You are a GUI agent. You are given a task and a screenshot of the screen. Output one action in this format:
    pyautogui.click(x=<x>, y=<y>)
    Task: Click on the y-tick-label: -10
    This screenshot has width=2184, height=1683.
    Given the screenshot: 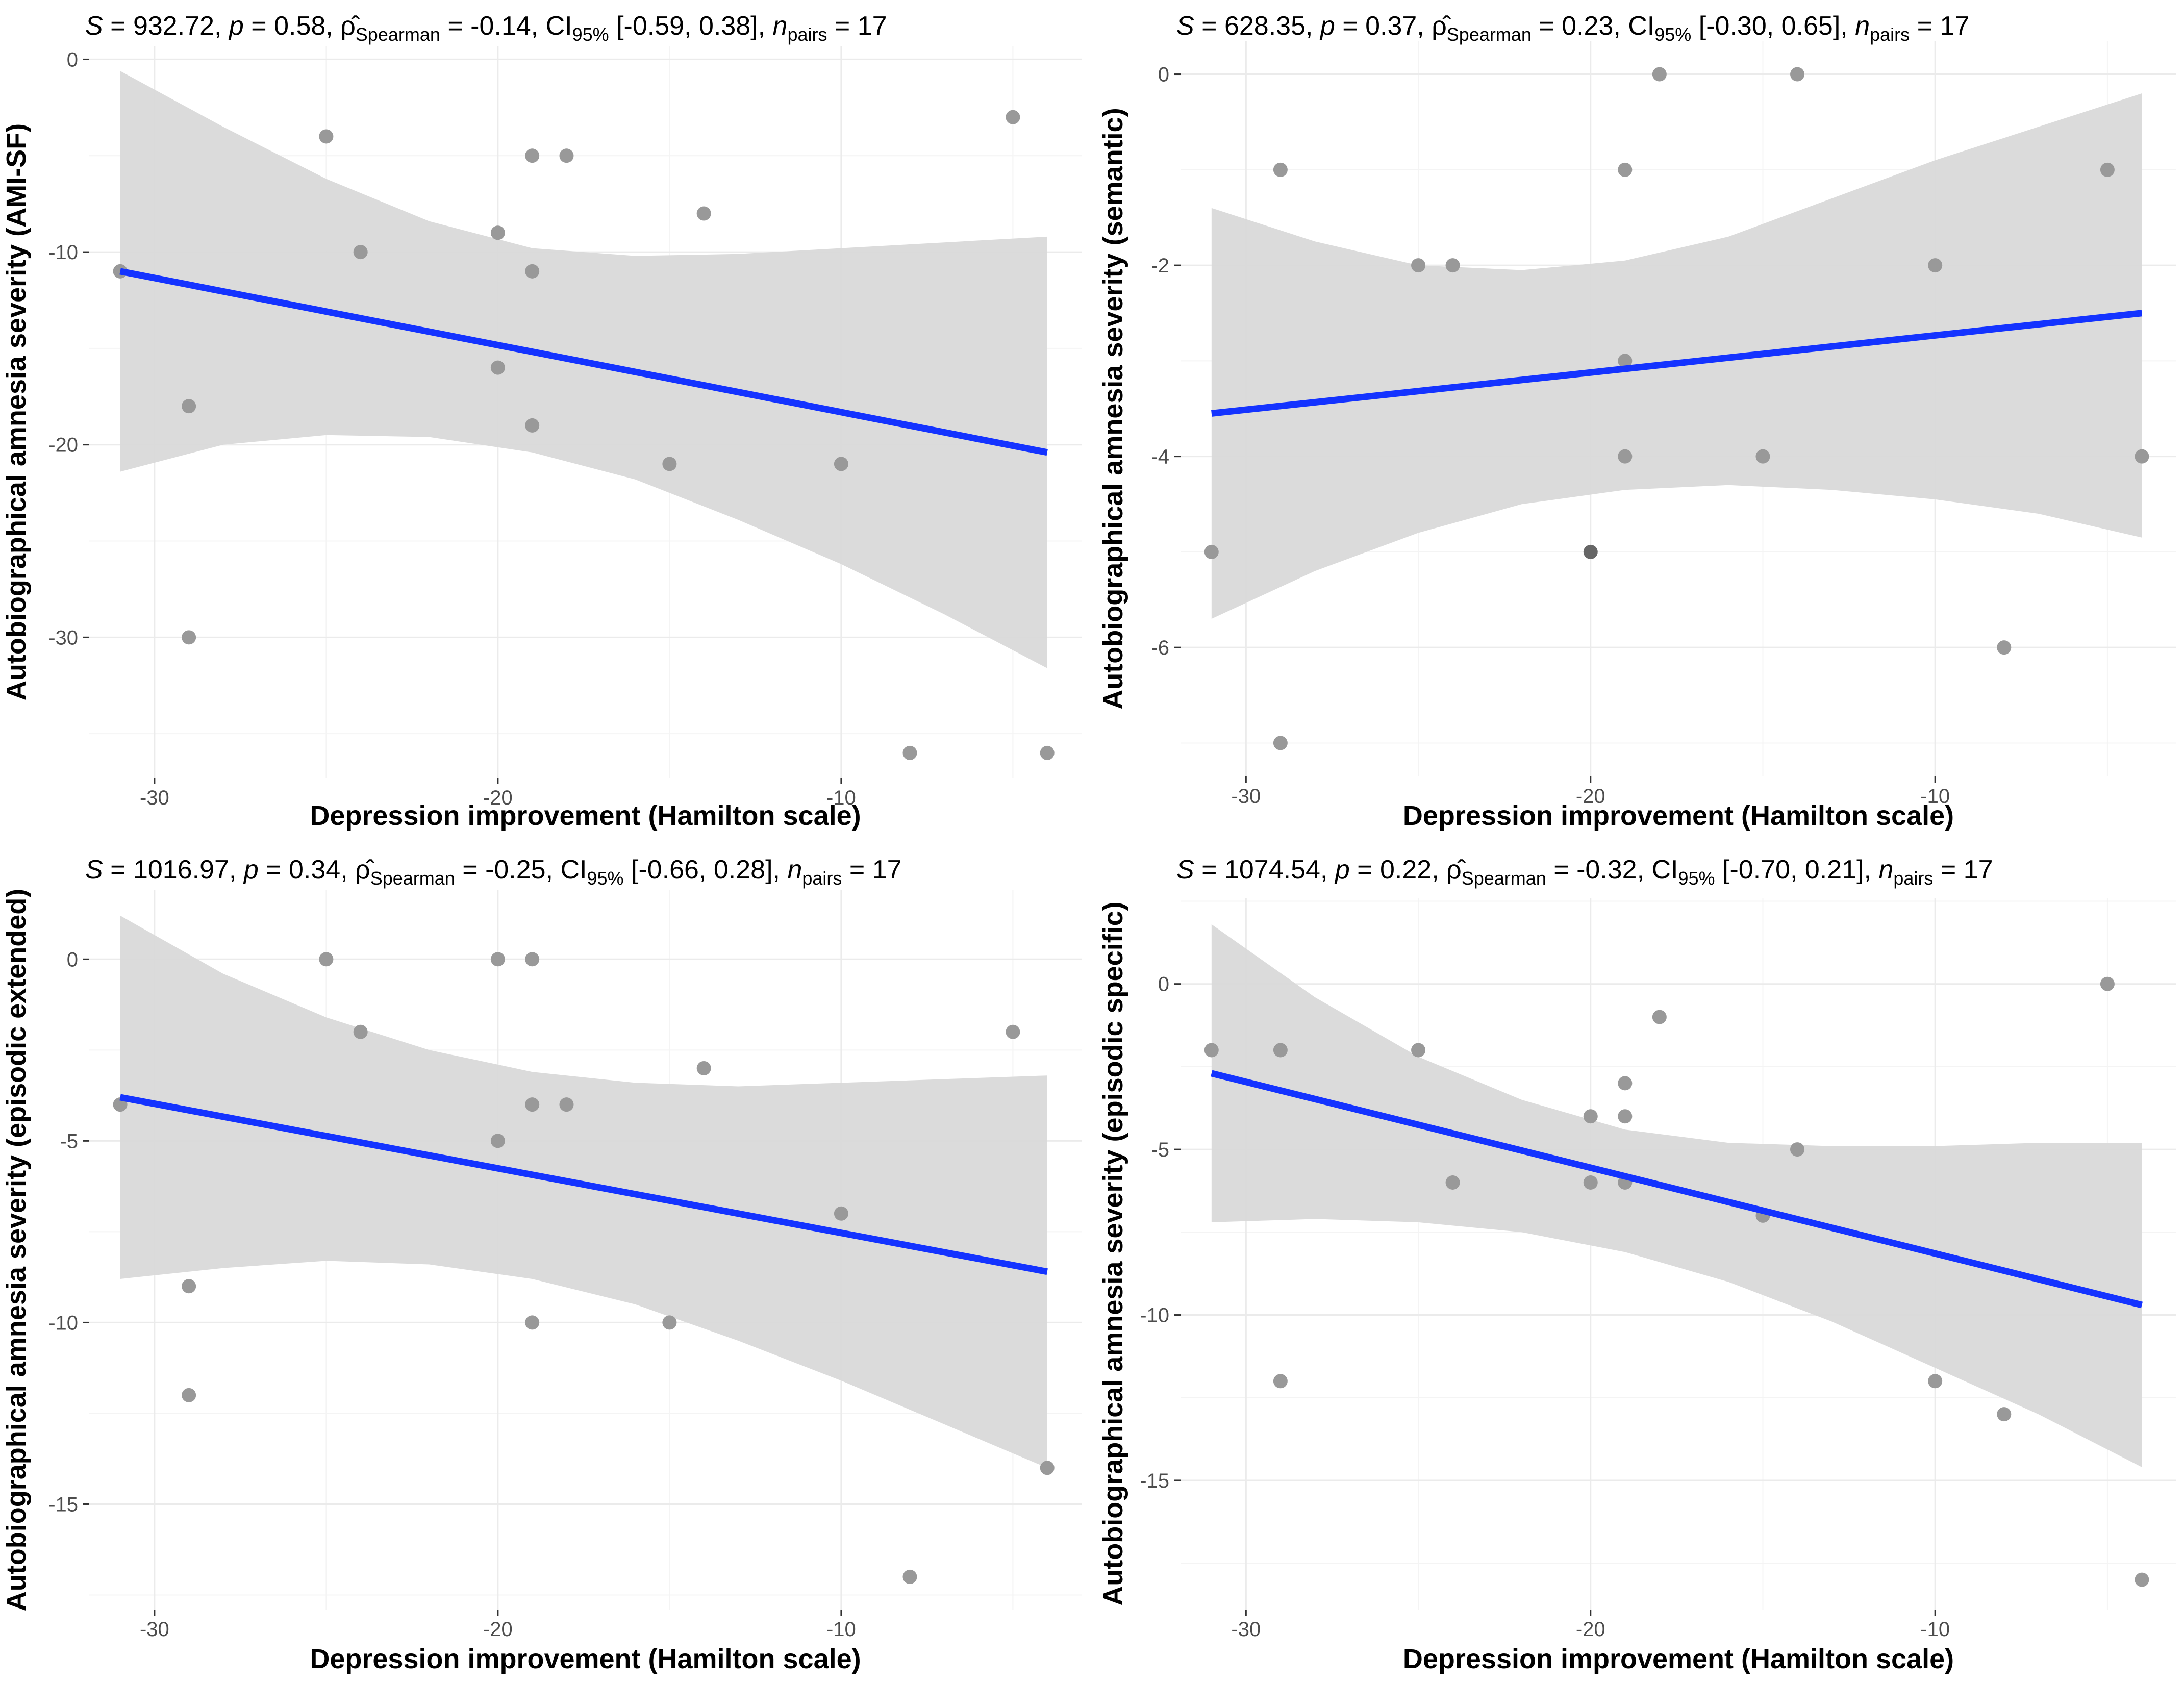 What is the action you would take?
    pyautogui.click(x=63, y=1323)
    